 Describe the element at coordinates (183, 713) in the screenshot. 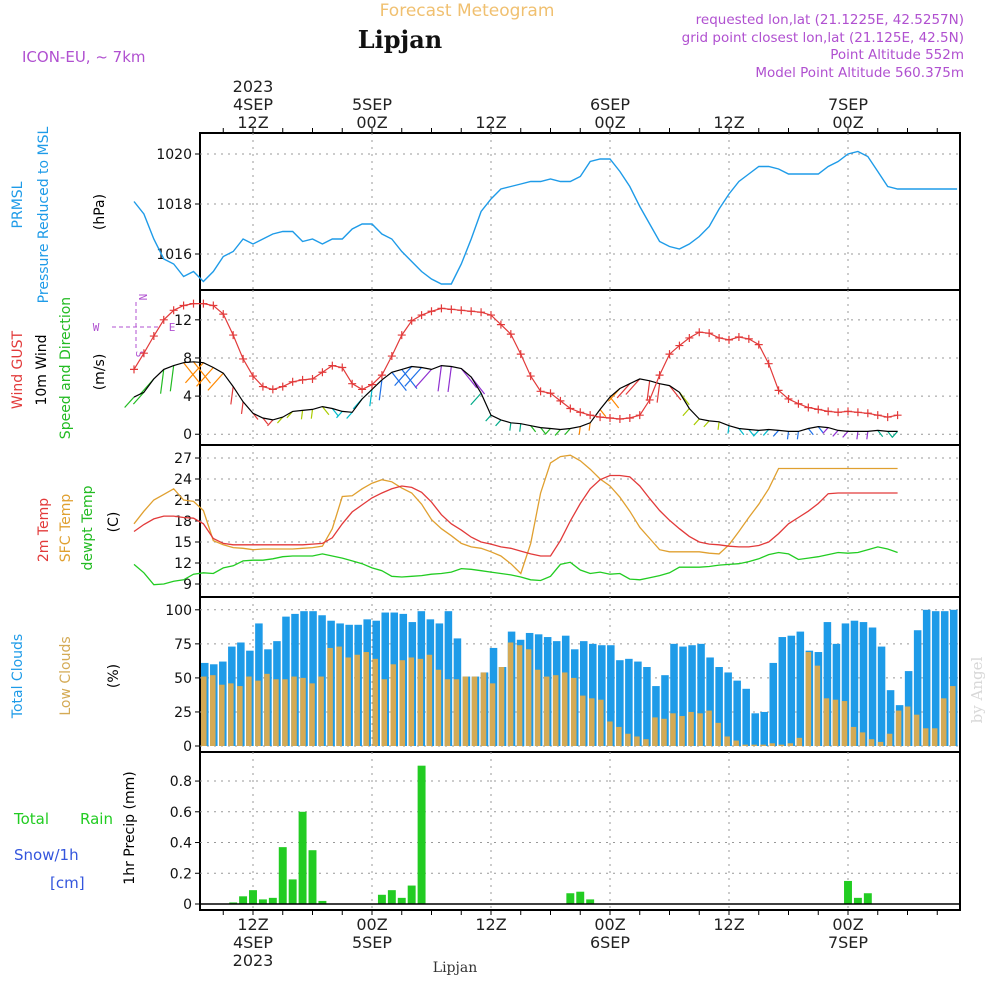

I see `y-tick-label: 25` at that location.